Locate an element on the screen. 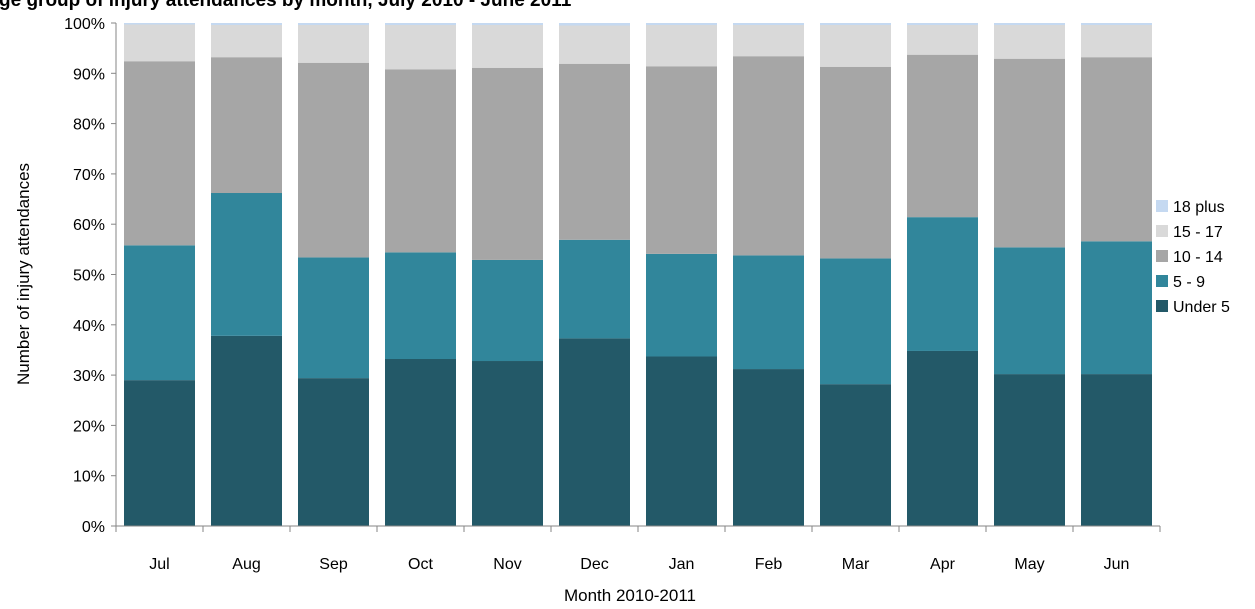 Image resolution: width=1255 pixels, height=609 pixels. legend-label-5-9: 5 - 9 is located at coordinates (1189, 282).